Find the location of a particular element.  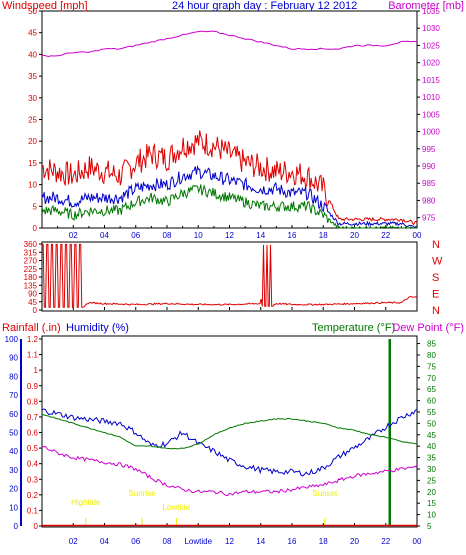

wind-tick-label: 10 is located at coordinates (32, 185).